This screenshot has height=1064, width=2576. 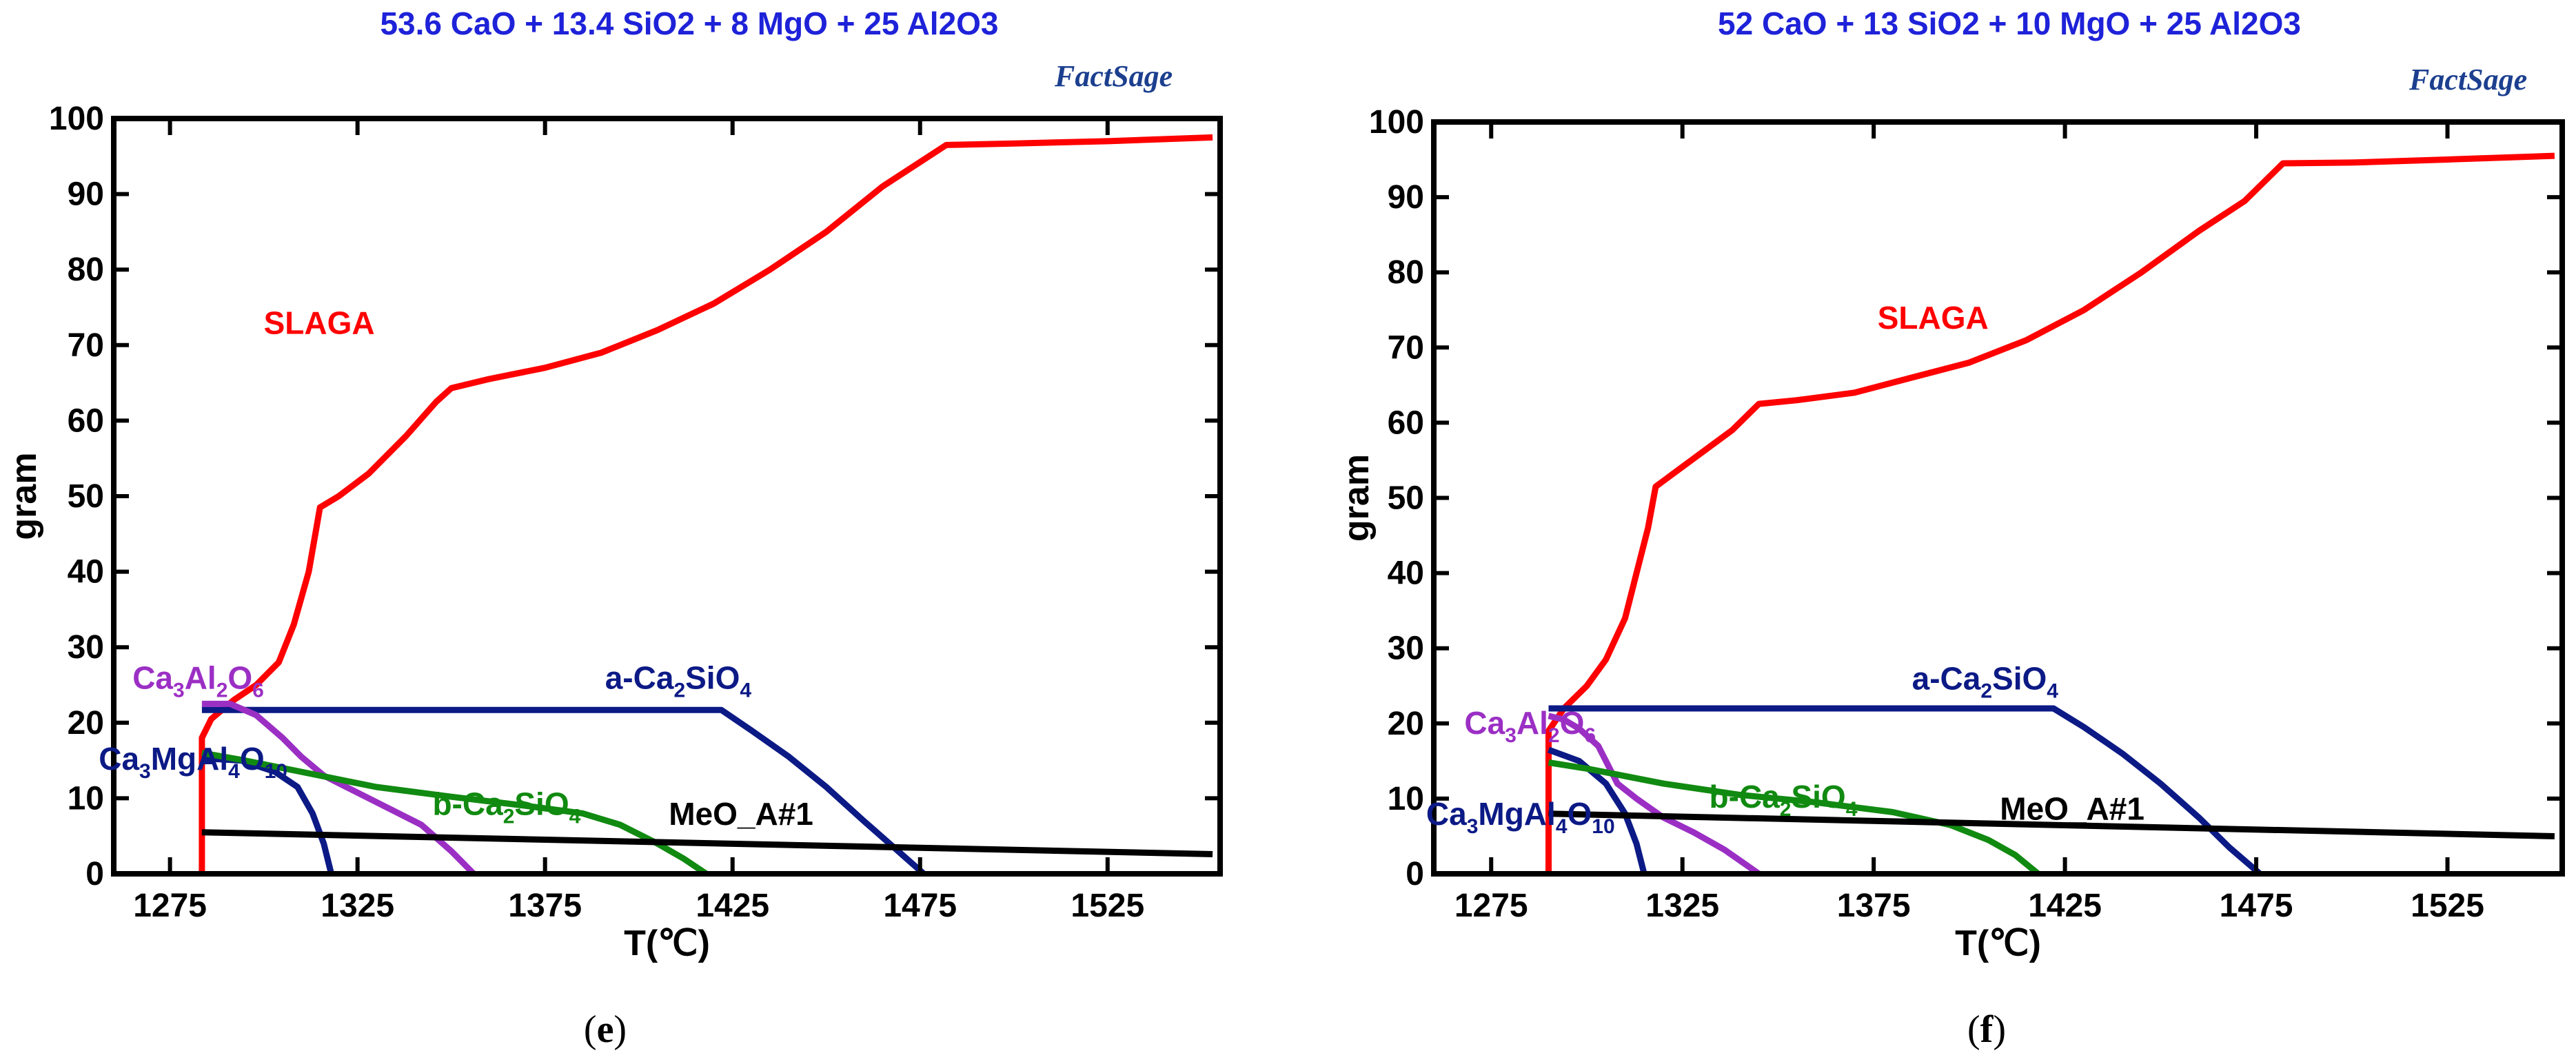 I want to click on chart-e-y-tick-label-10: 100, so click(x=76, y=119).